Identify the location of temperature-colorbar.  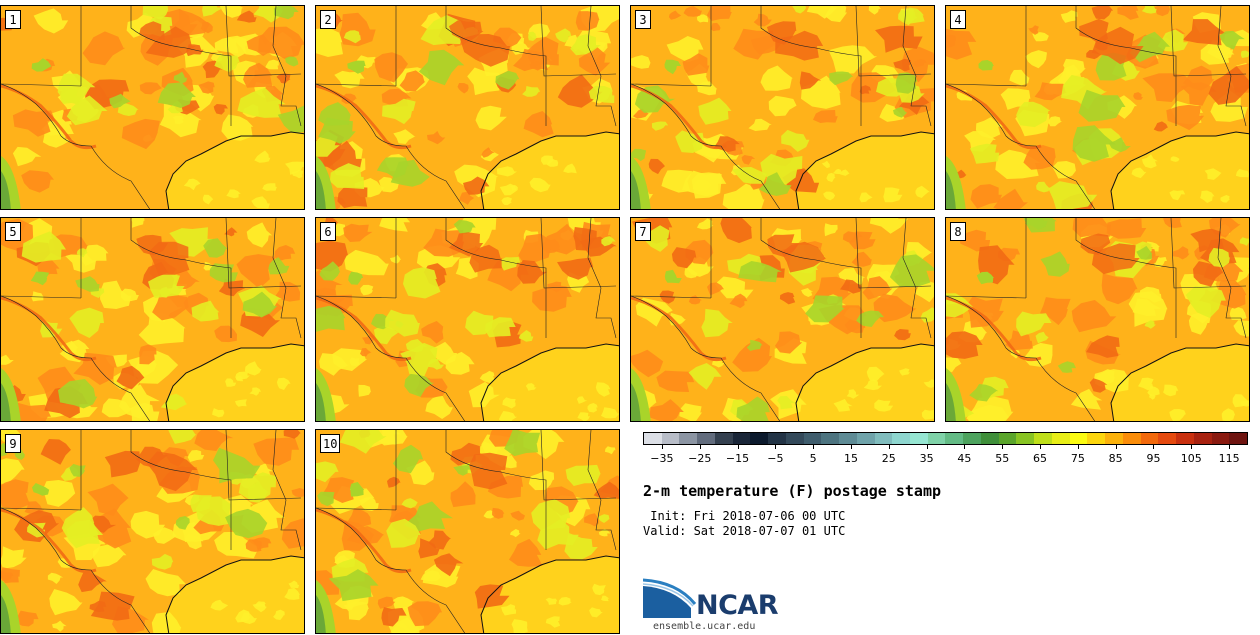
(945, 438).